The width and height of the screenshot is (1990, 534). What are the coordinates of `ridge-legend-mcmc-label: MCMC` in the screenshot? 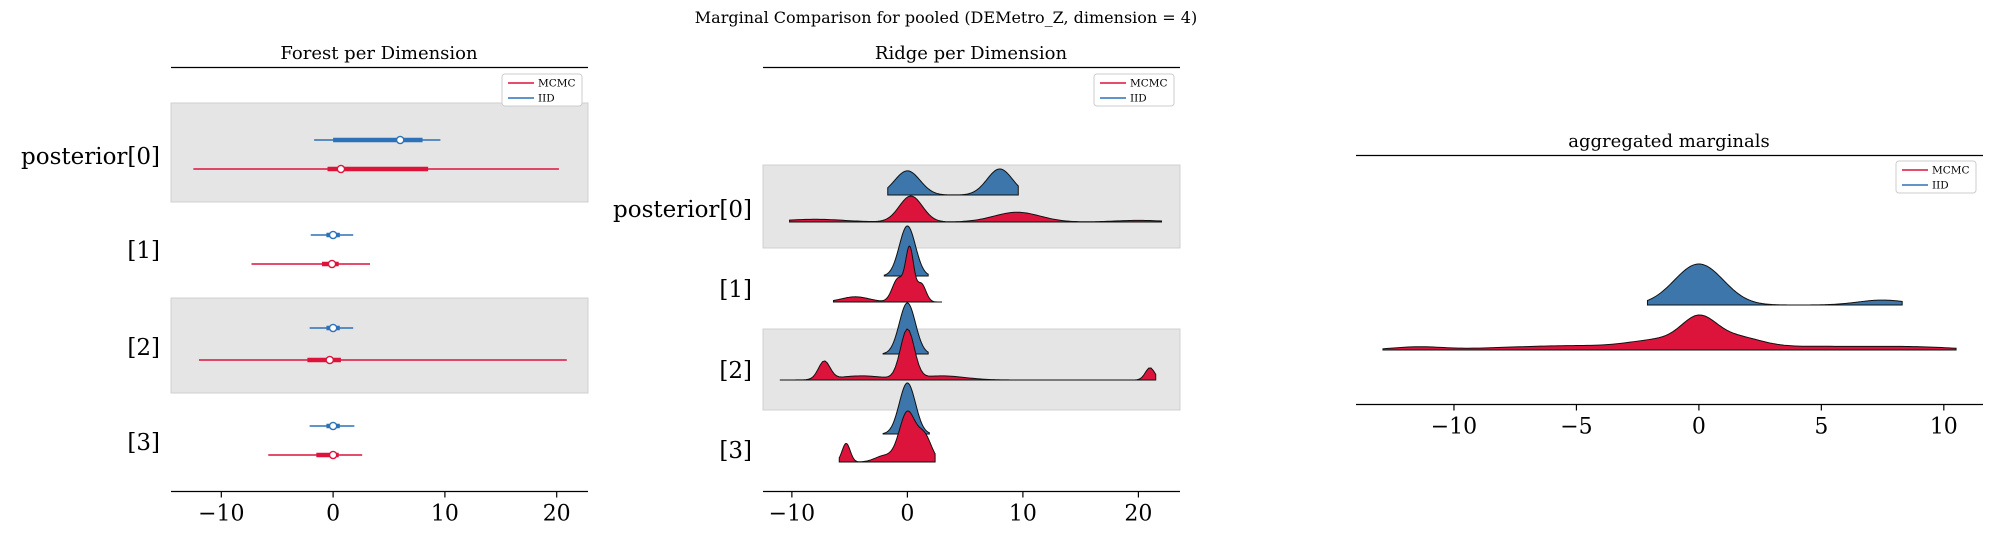 It's located at (1149, 84).